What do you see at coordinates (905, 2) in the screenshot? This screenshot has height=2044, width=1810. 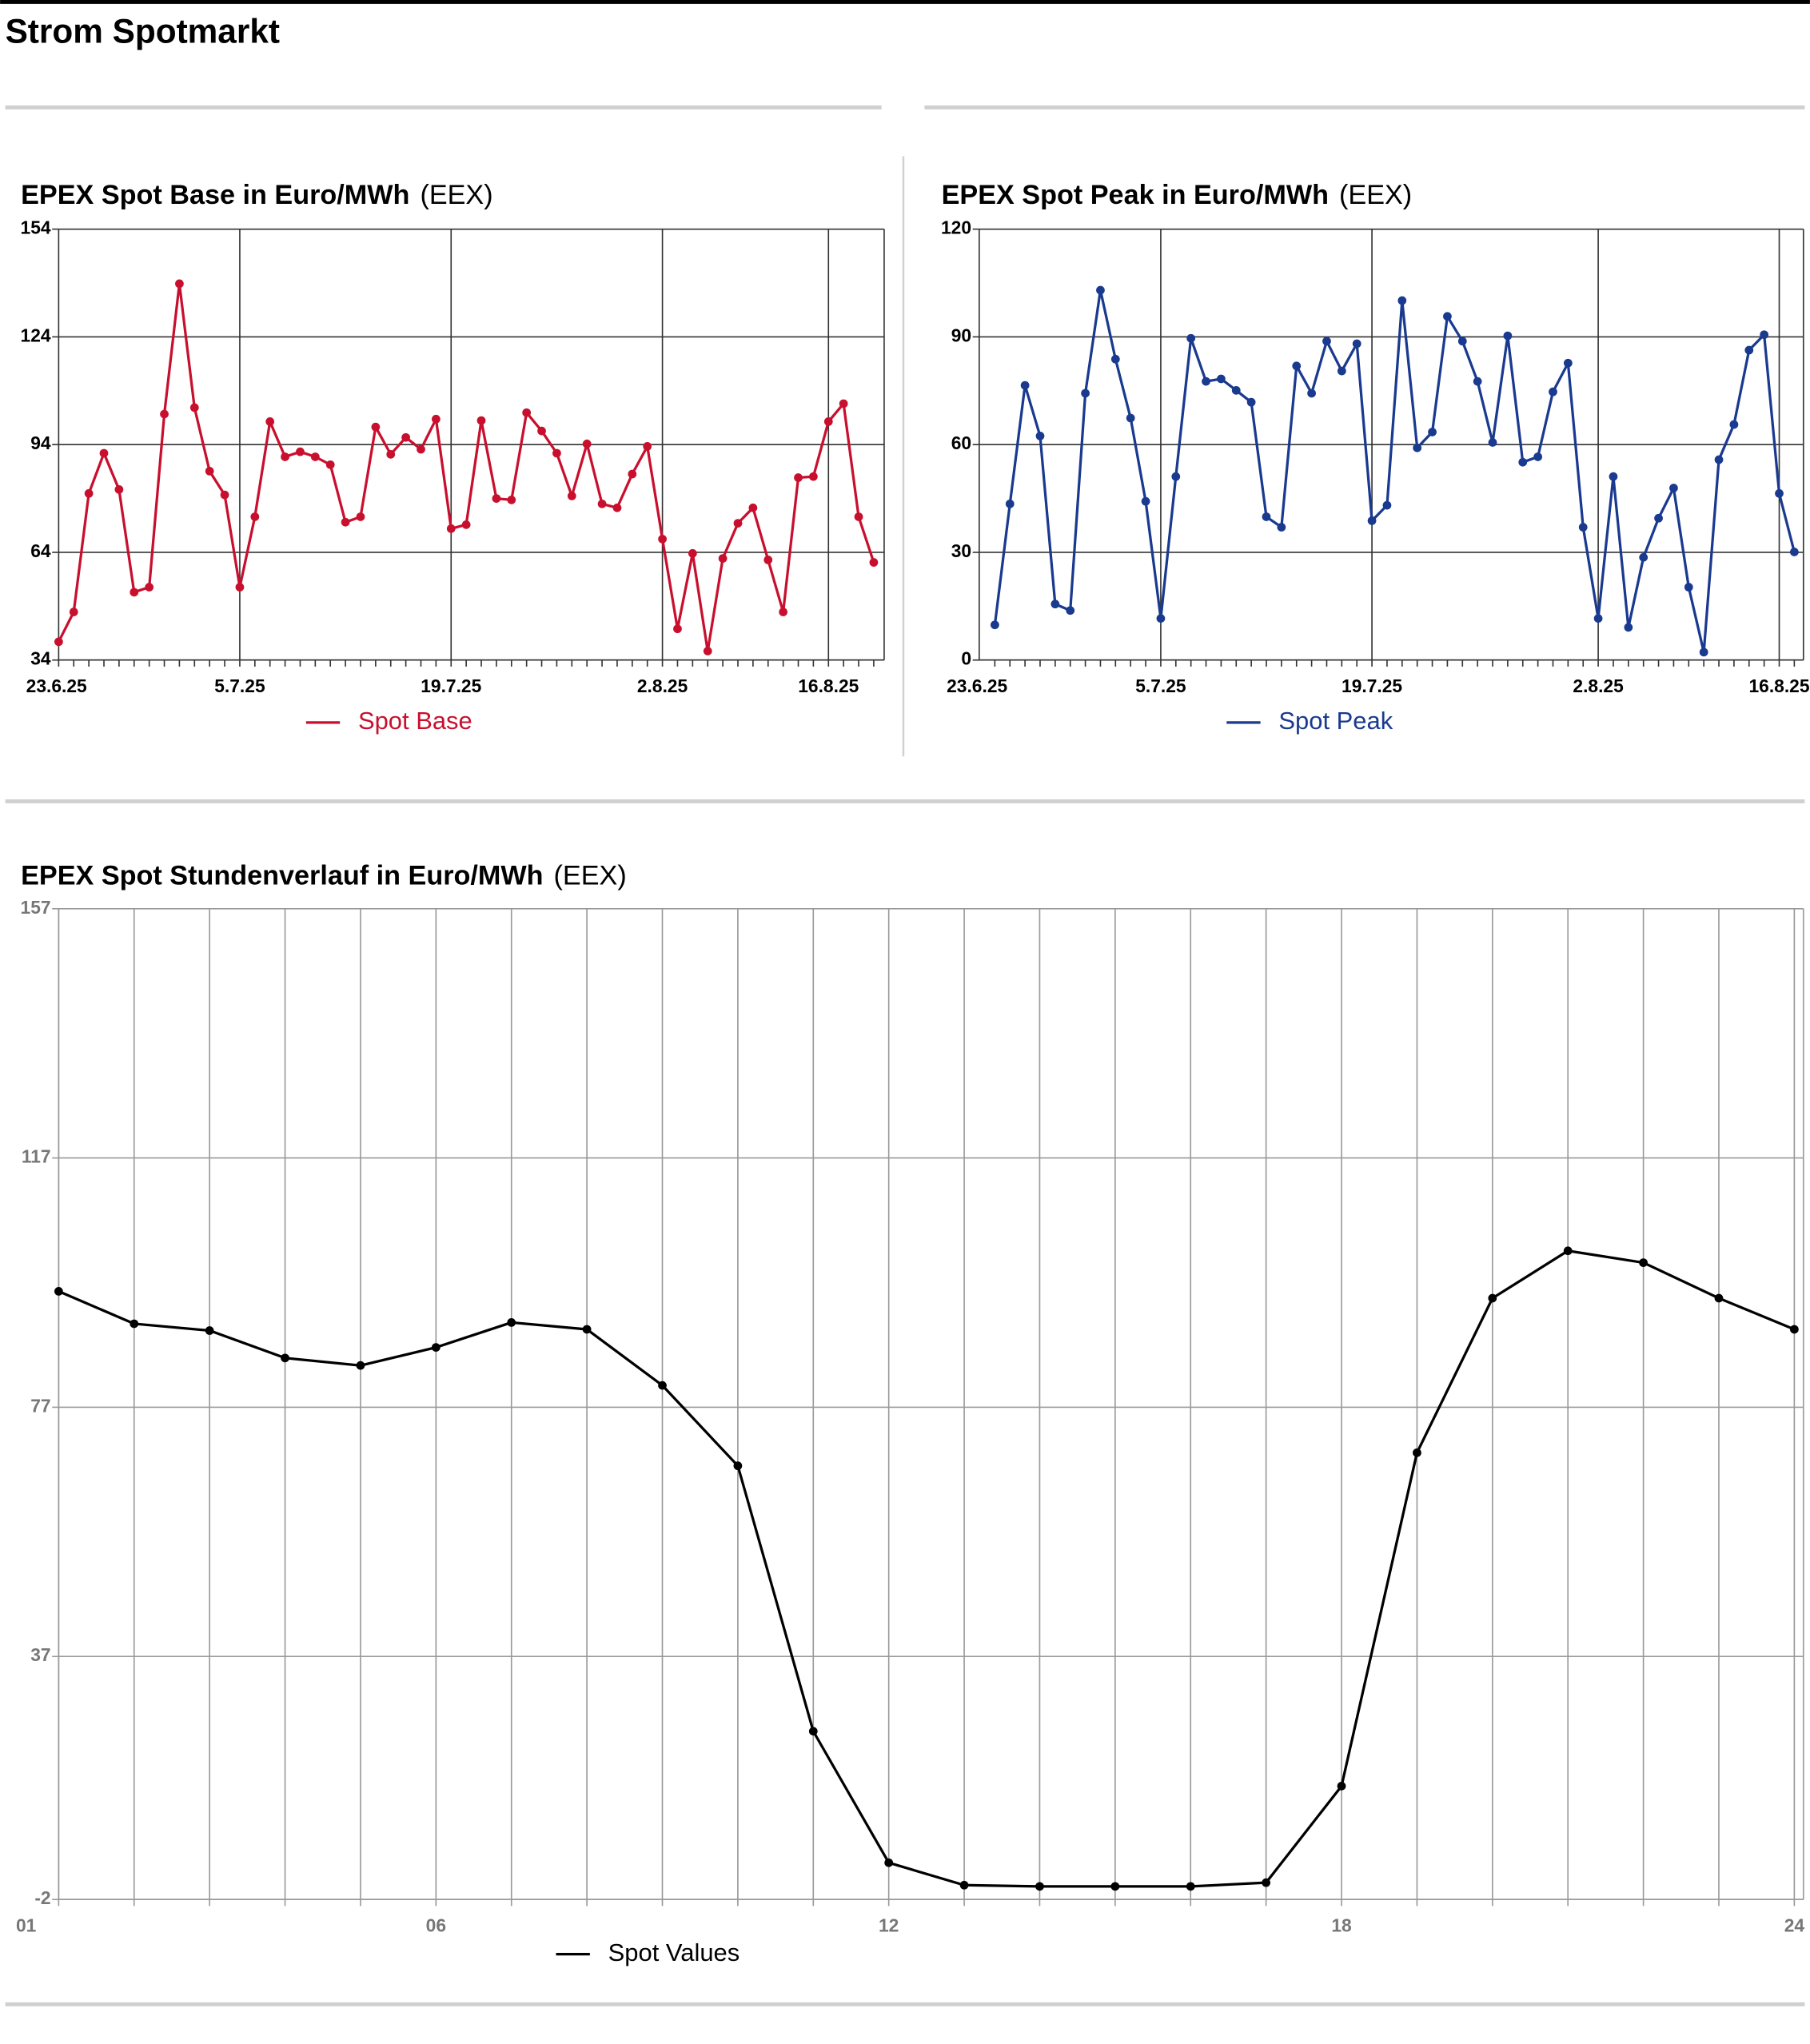 I see `top-rule` at bounding box center [905, 2].